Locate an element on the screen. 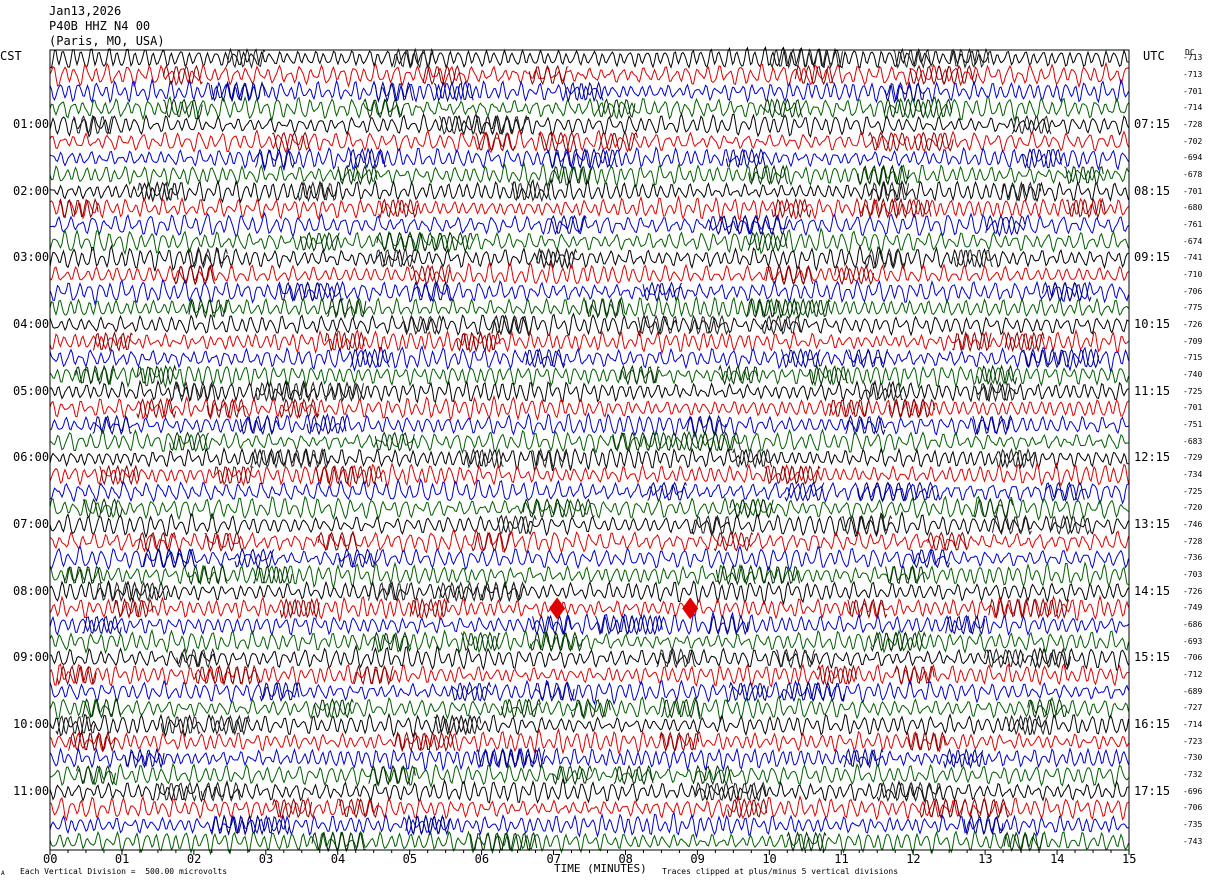  dc-offset-label: -727 is located at coordinates (1193, 708).